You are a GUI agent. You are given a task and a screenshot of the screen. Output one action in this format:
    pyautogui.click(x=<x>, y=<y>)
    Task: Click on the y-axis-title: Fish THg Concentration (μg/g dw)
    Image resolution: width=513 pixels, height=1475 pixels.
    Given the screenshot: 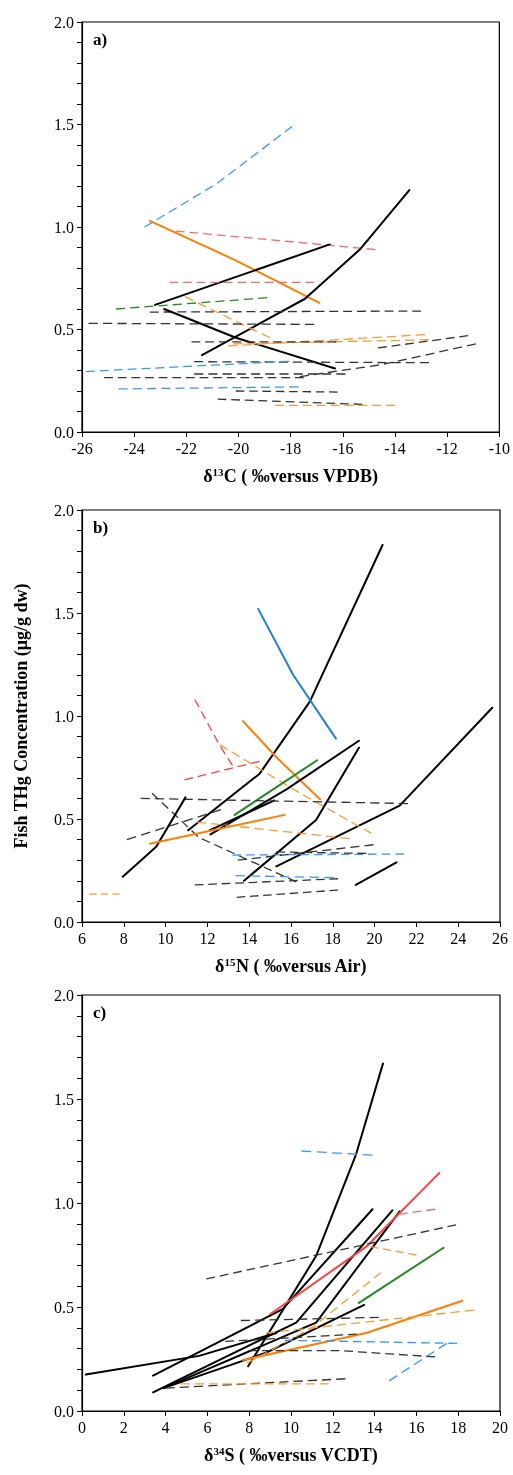 What is the action you would take?
    pyautogui.click(x=21, y=716)
    